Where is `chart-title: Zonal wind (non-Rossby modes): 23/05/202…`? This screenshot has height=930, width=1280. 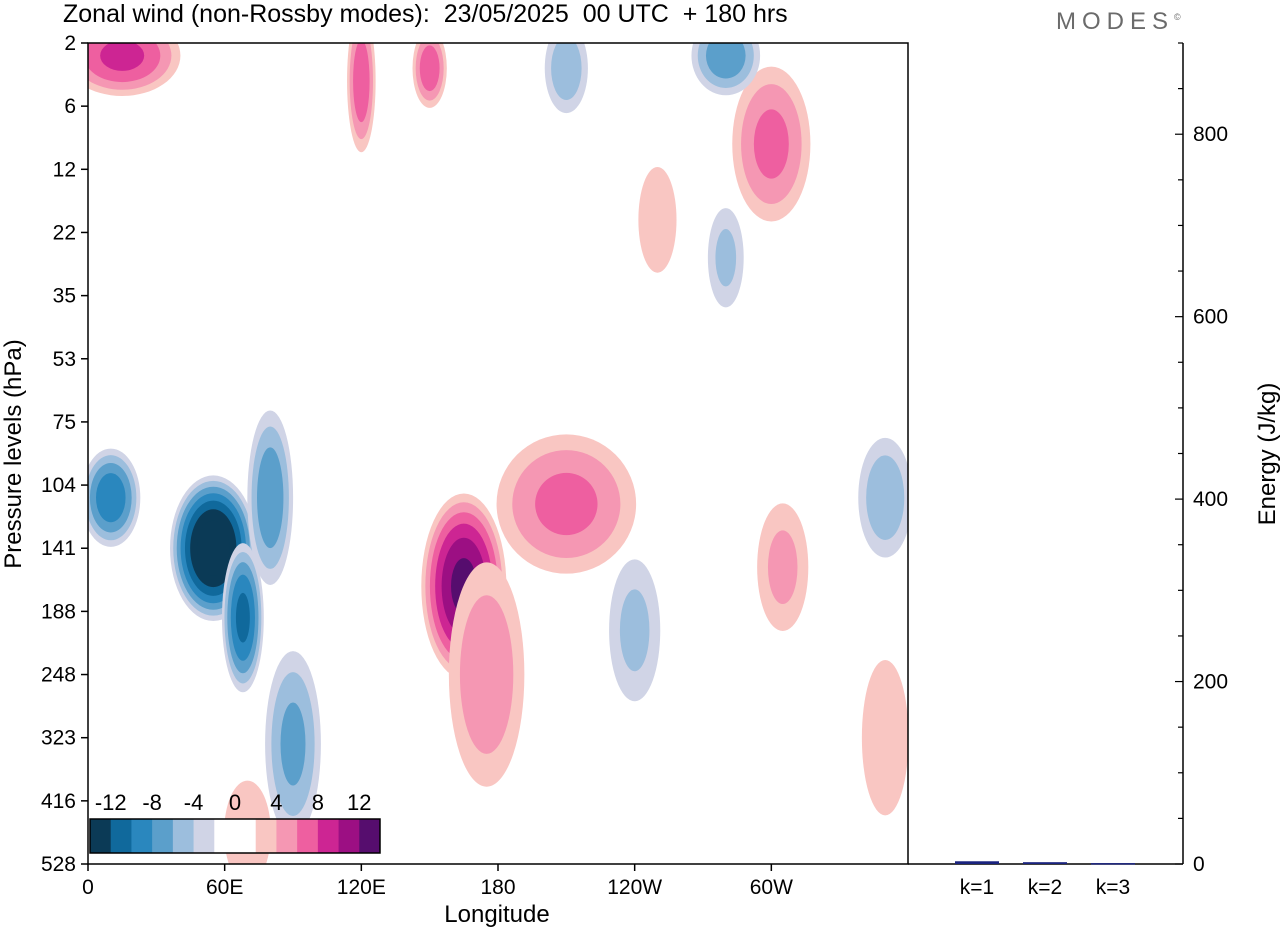
chart-title: Zonal wind (non-Rossby modes): 23/05/202… is located at coordinates (425, 14).